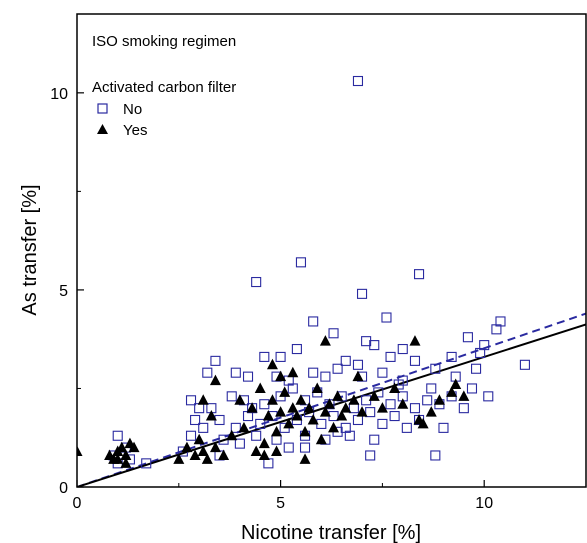 This screenshot has height=543, width=587. Describe the element at coordinates (135, 130) in the screenshot. I see `legend-label-yes: Yes` at that location.